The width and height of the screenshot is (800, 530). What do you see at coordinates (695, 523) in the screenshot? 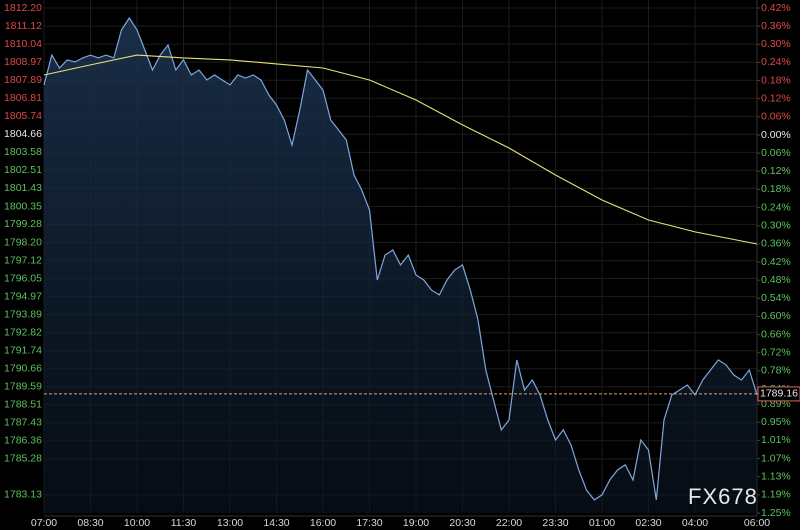
I see `x-tick-label: 04:00` at bounding box center [695, 523].